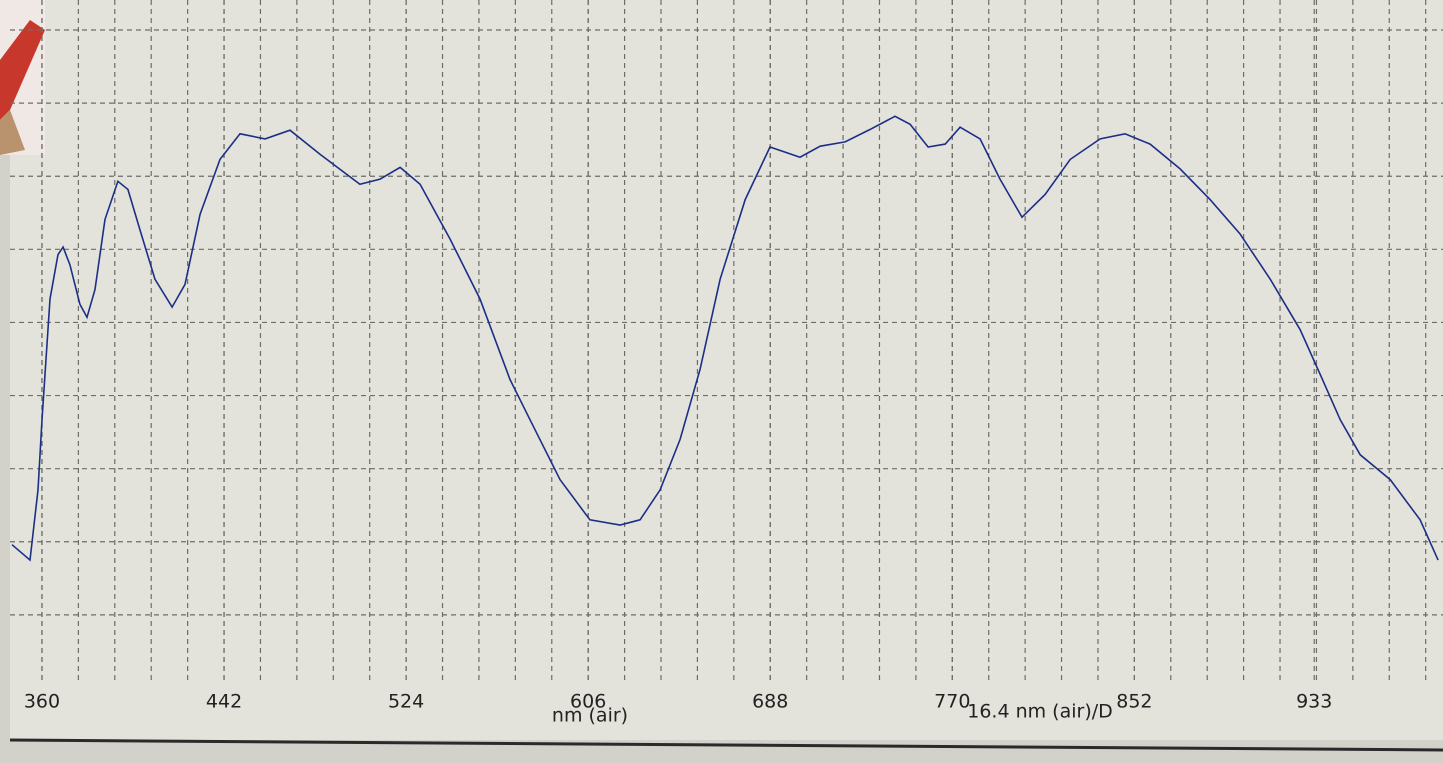  What do you see at coordinates (22, 70) in the screenshot?
I see `corner-photo-red` at bounding box center [22, 70].